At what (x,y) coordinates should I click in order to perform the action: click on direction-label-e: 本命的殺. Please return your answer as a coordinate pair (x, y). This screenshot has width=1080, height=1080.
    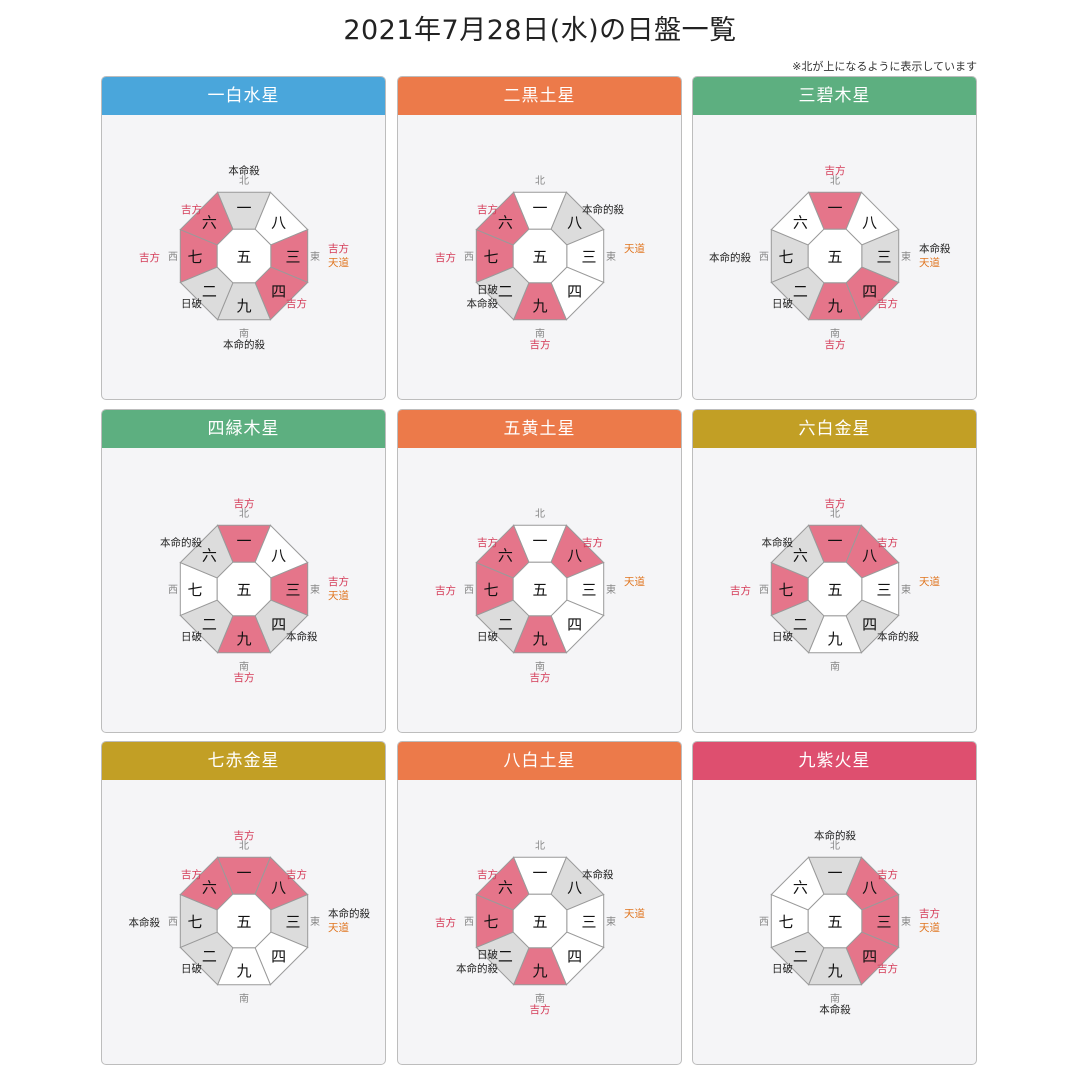
    Looking at the image, I should click on (349, 913).